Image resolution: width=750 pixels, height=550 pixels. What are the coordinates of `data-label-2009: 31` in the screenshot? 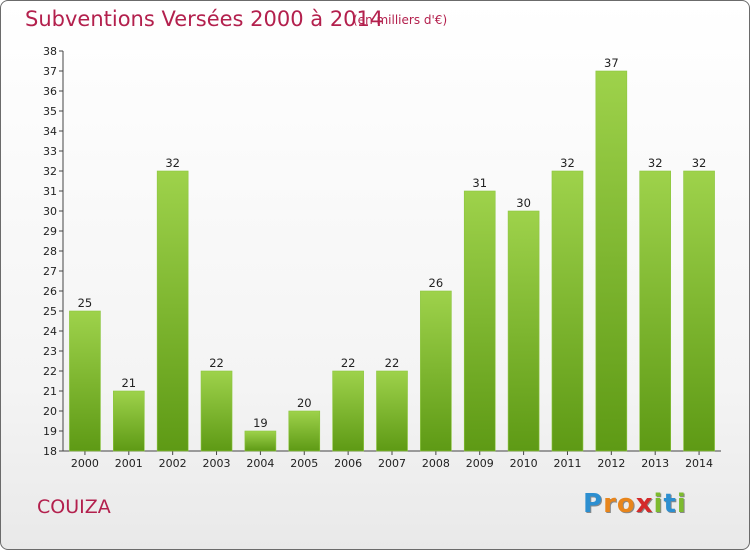 It's located at (479, 183).